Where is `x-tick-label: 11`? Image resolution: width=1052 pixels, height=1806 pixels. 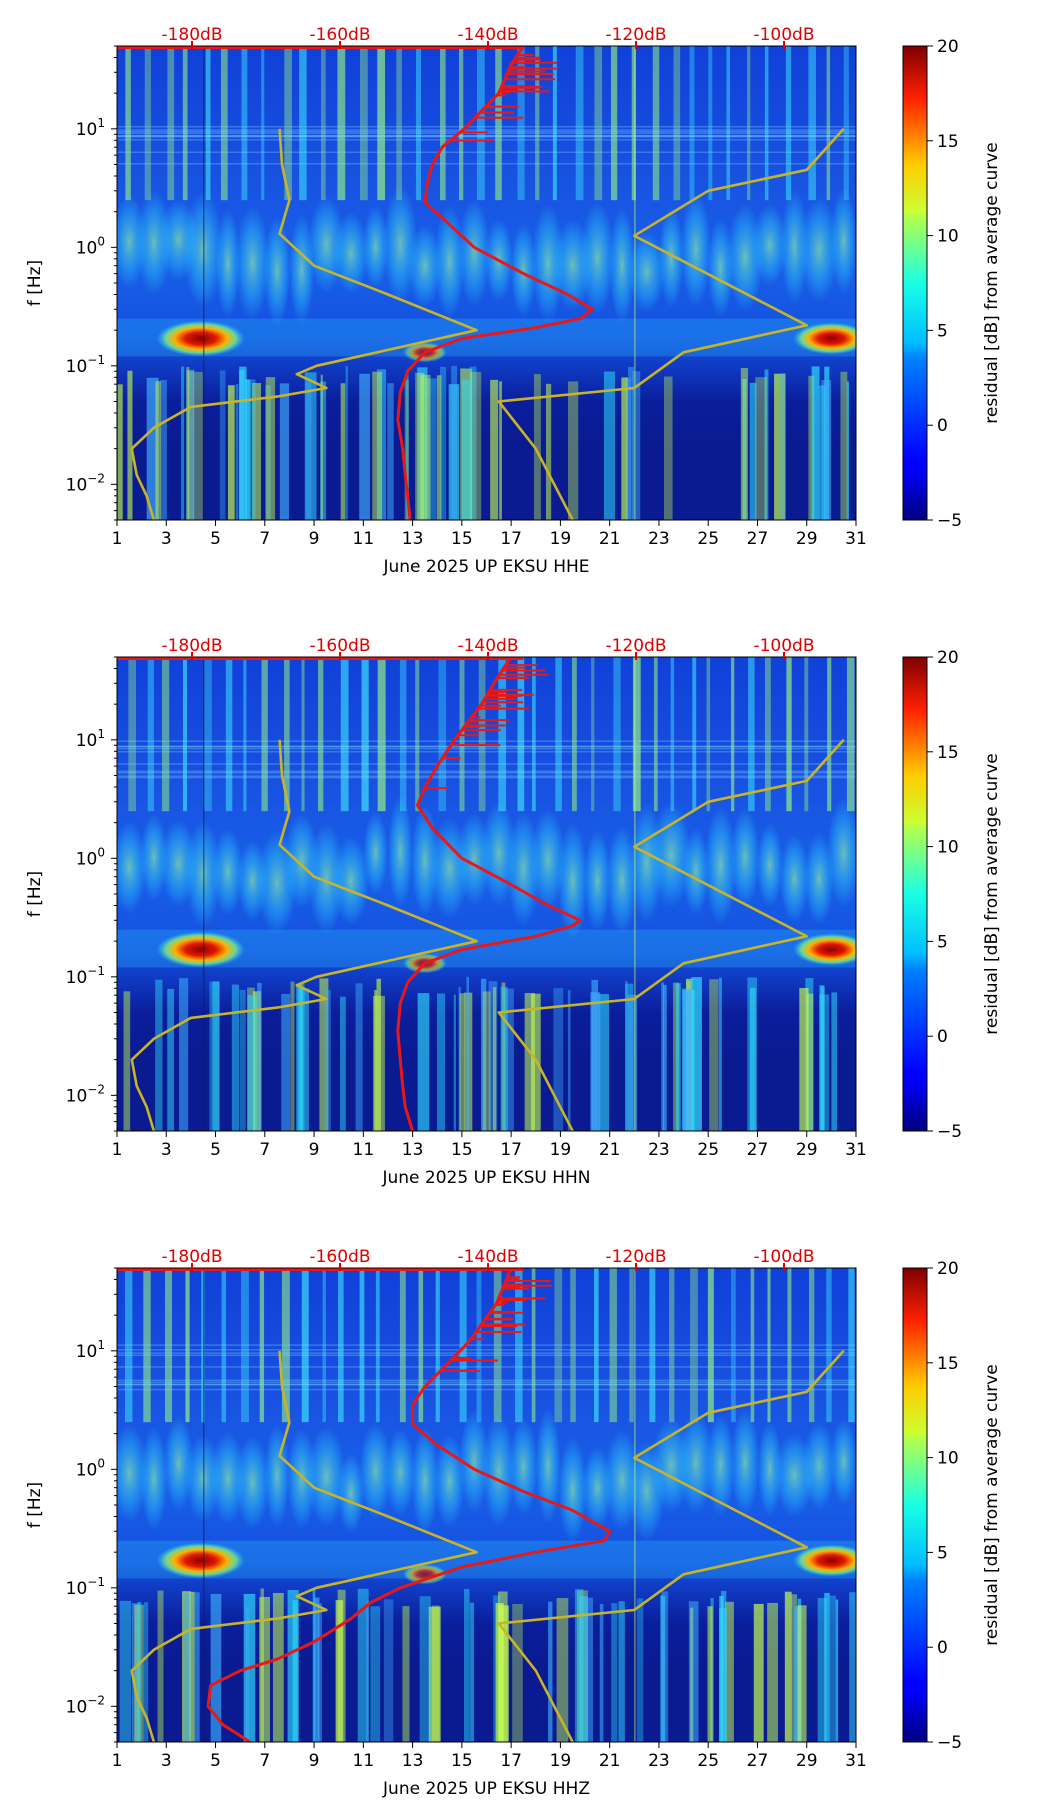 x-tick-label: 11 is located at coordinates (364, 1761).